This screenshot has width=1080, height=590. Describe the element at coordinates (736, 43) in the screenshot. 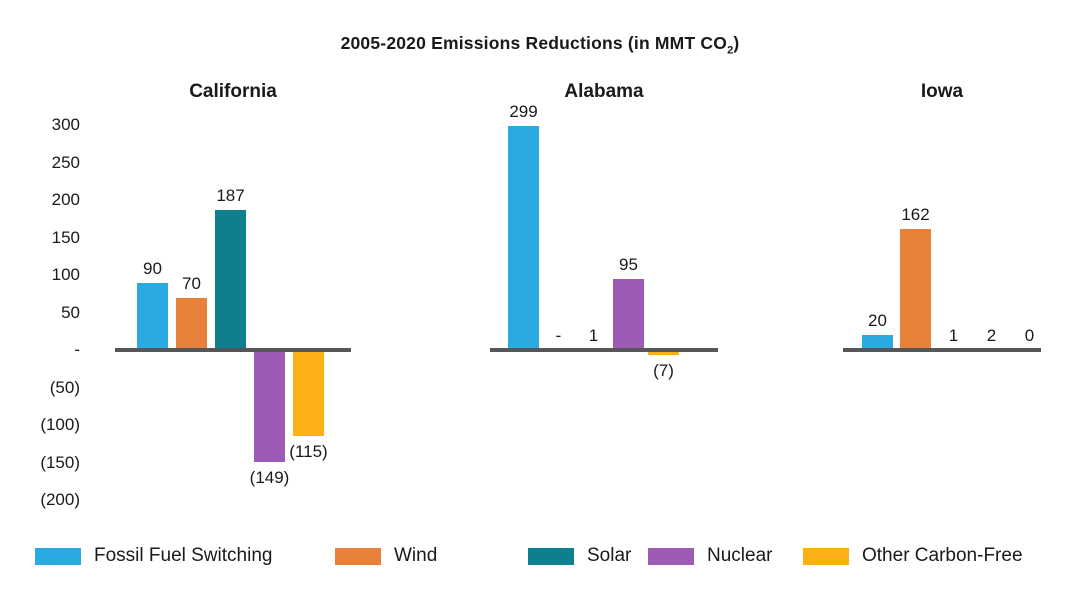

I see `chart-title-suffix: )` at that location.